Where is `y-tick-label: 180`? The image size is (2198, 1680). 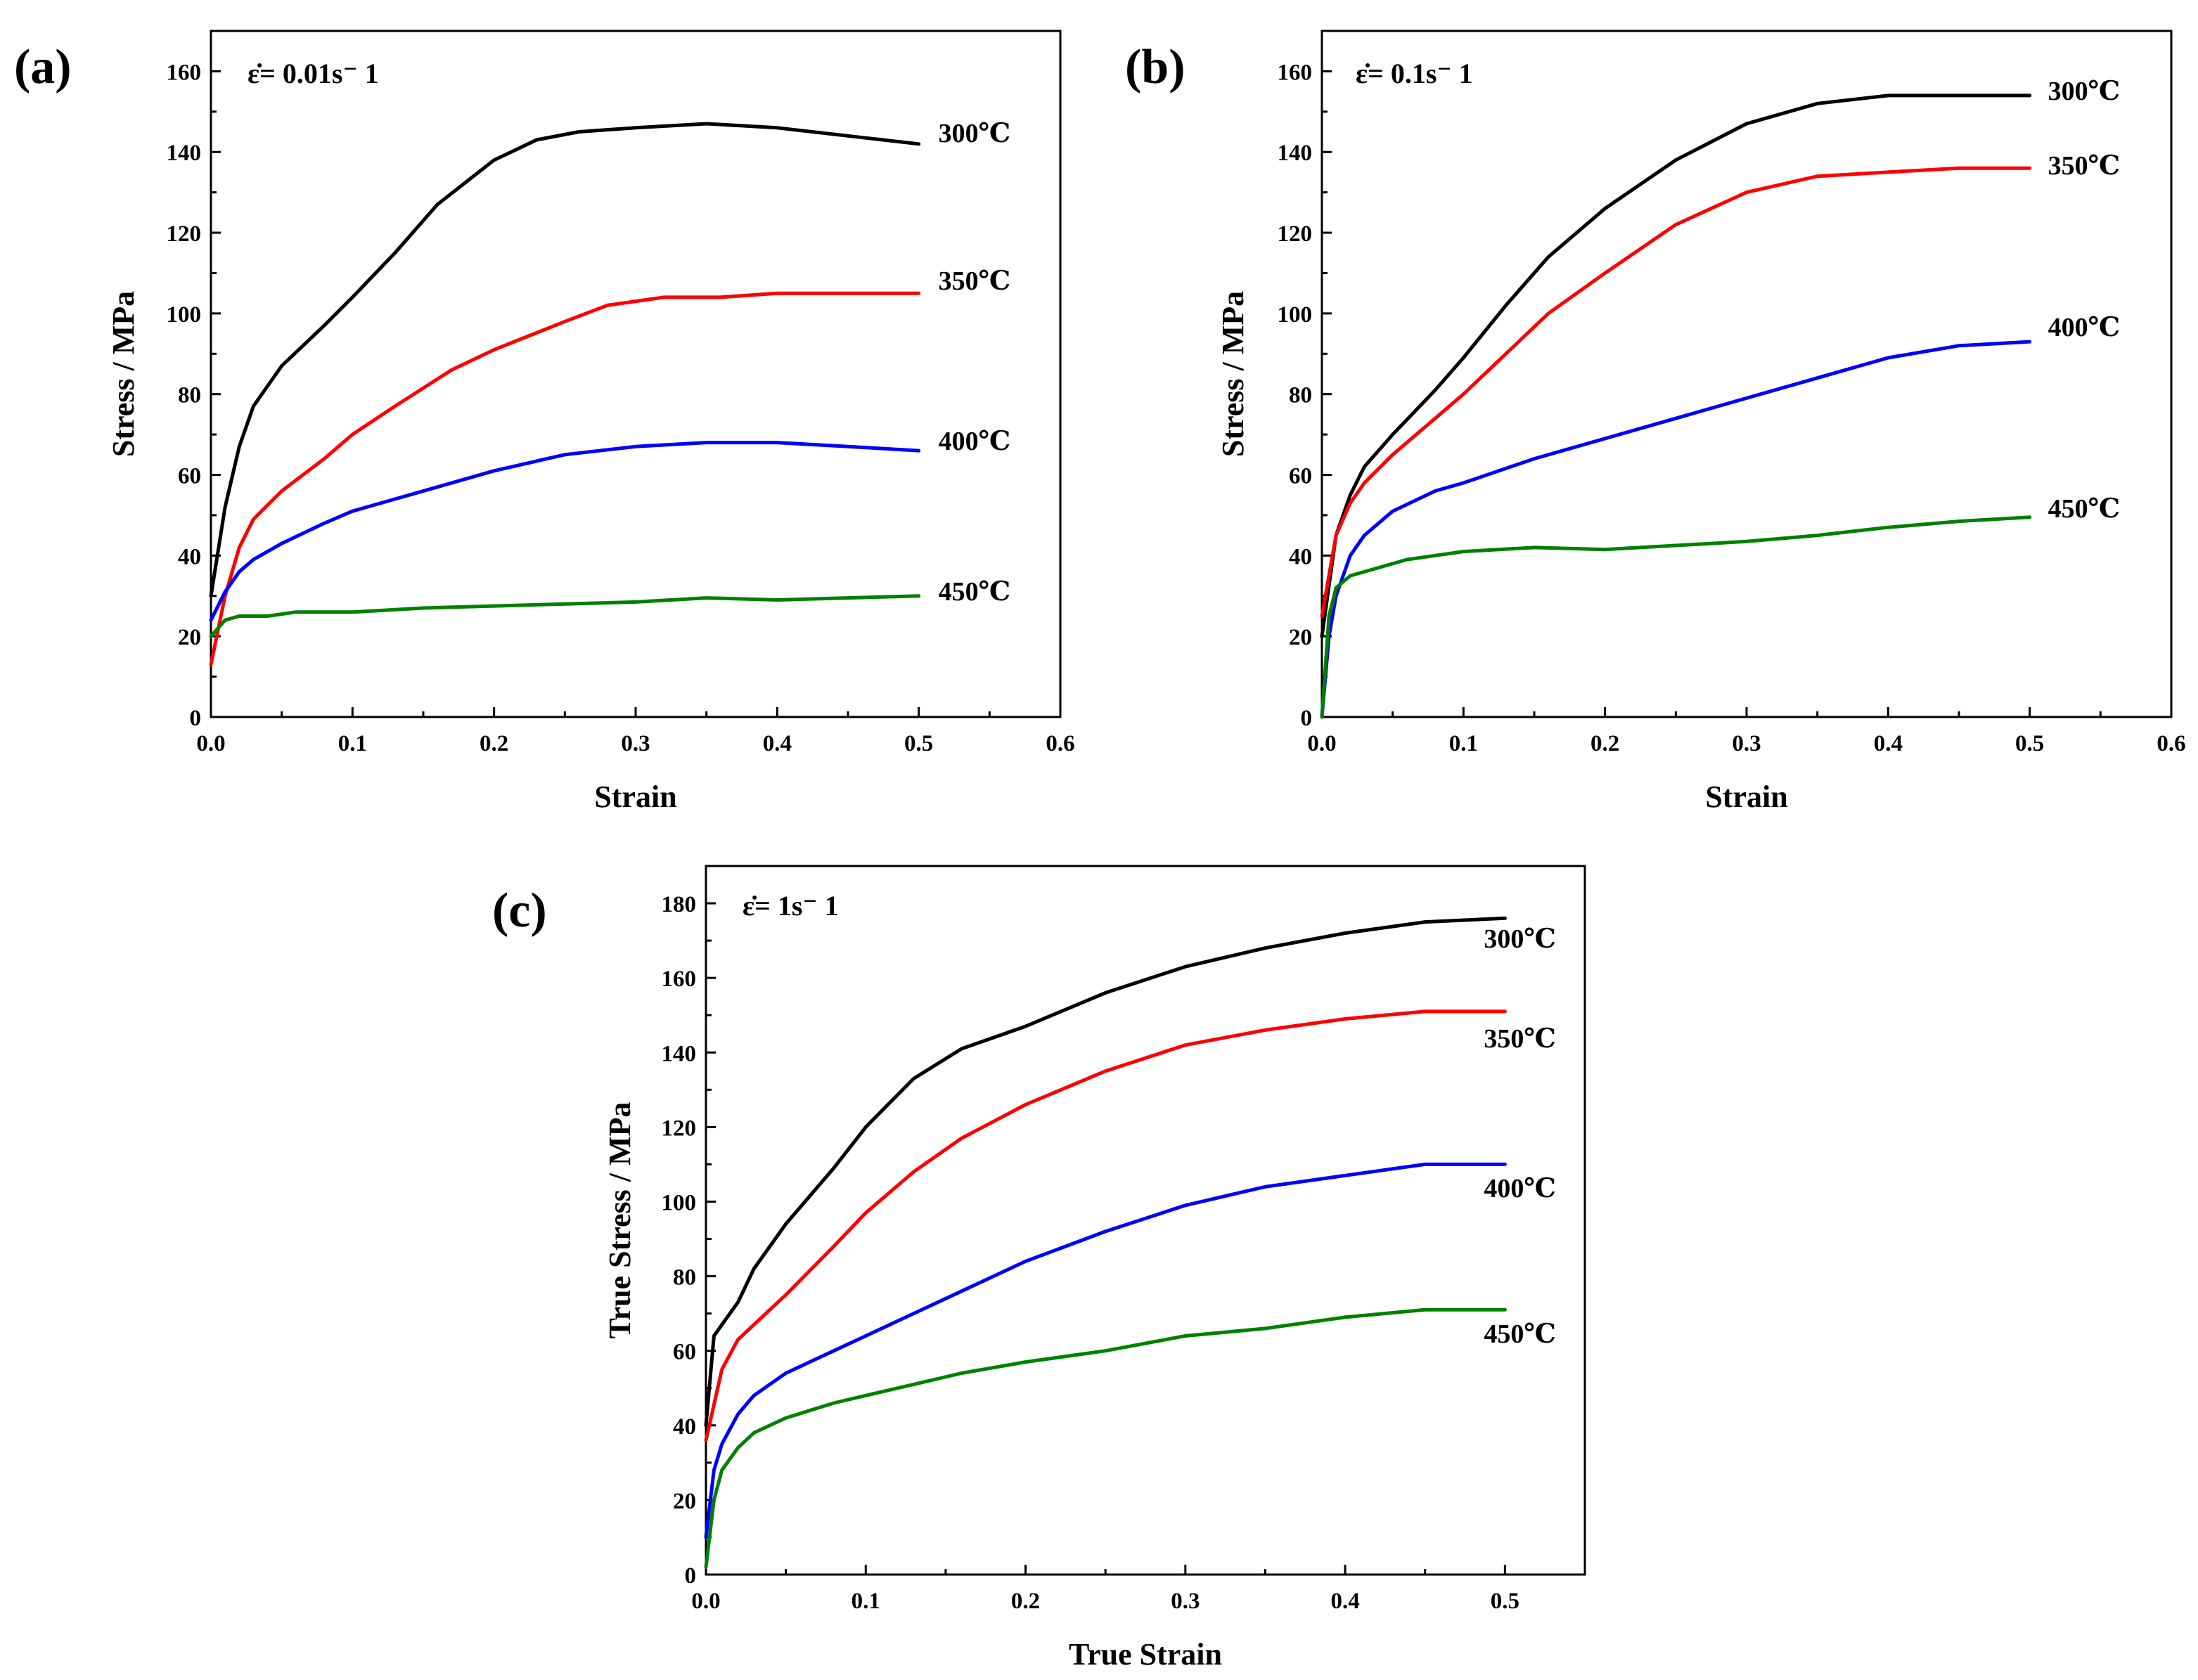 y-tick-label: 180 is located at coordinates (679, 904).